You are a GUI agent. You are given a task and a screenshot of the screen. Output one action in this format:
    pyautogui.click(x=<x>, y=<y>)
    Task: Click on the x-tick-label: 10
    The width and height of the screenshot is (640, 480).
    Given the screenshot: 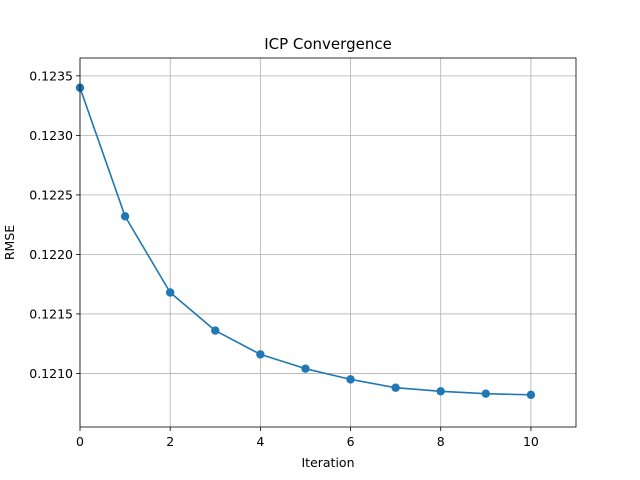 What is the action you would take?
    pyautogui.click(x=531, y=441)
    